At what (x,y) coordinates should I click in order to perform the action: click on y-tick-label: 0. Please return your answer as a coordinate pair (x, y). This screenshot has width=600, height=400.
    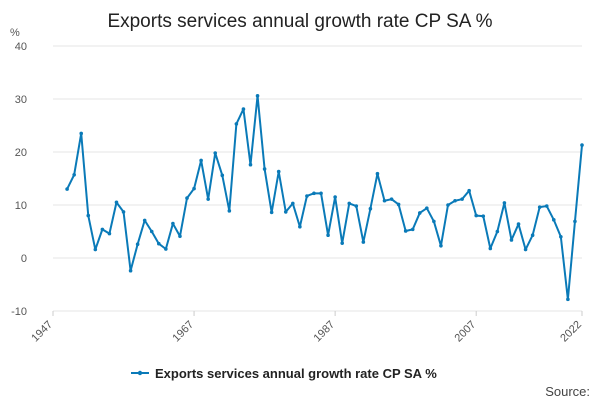
    Looking at the image, I should click on (24, 259).